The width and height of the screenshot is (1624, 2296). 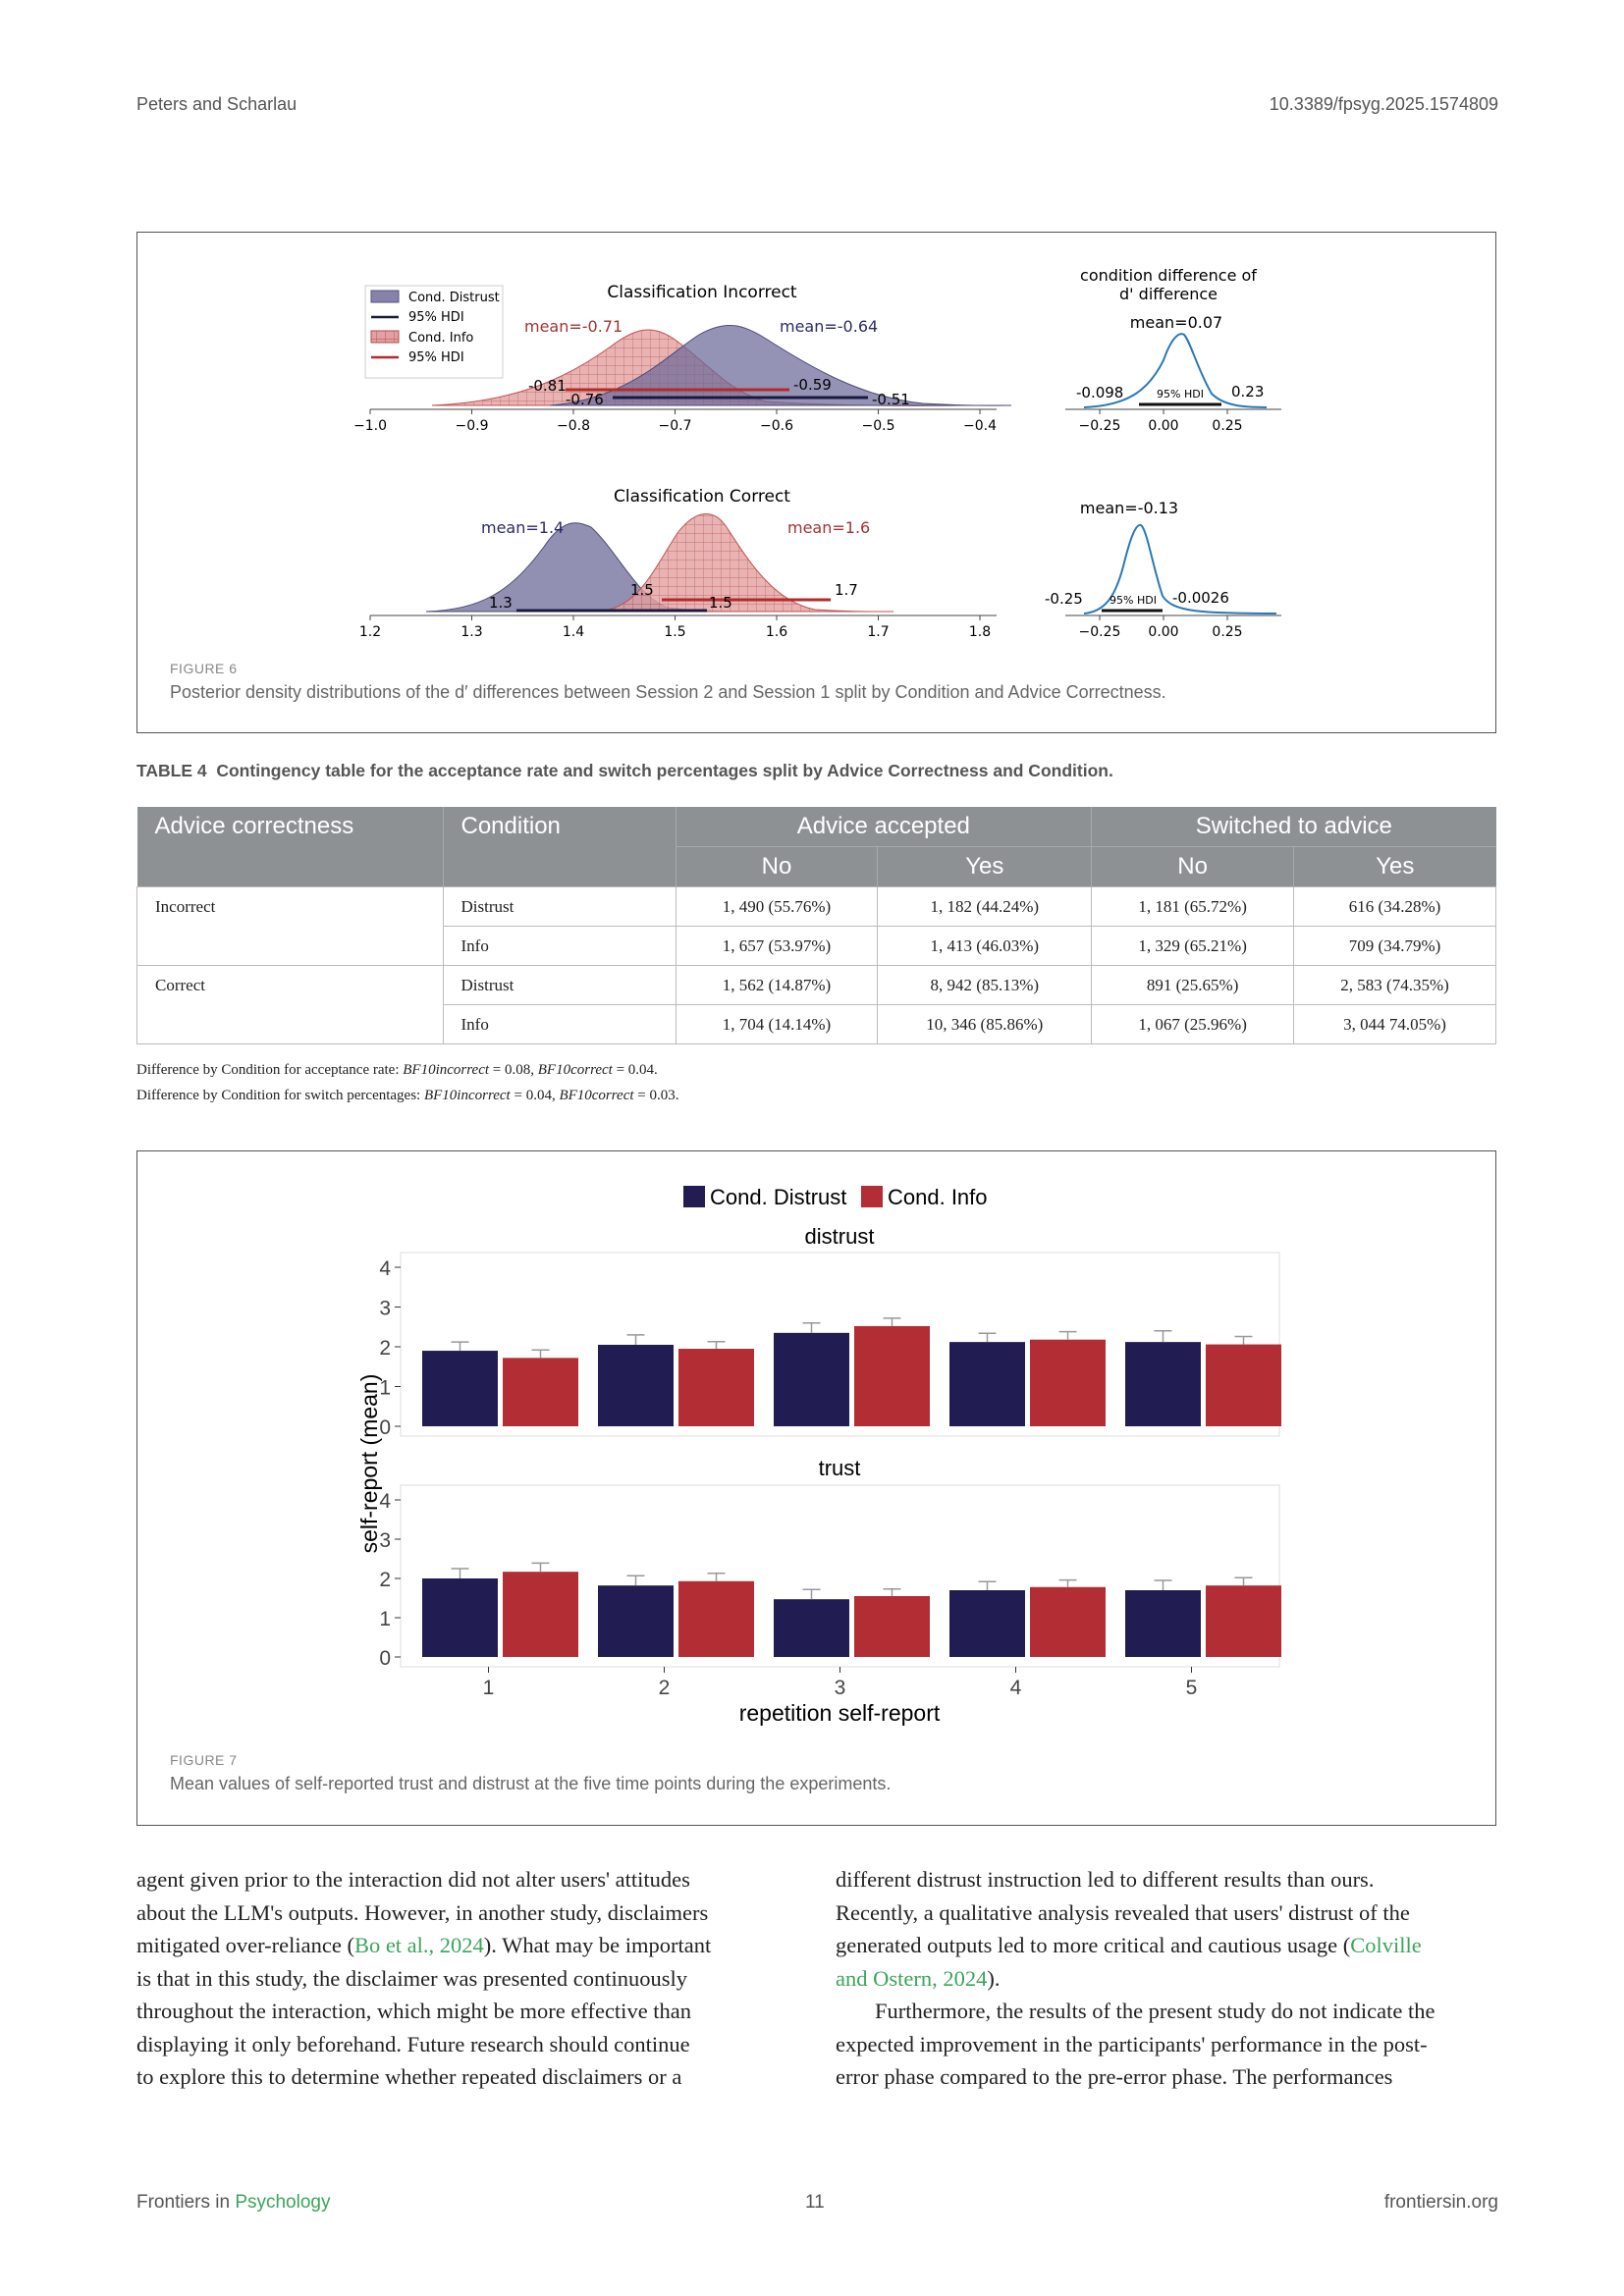 I want to click on th-condition: Condition, so click(x=559, y=847).